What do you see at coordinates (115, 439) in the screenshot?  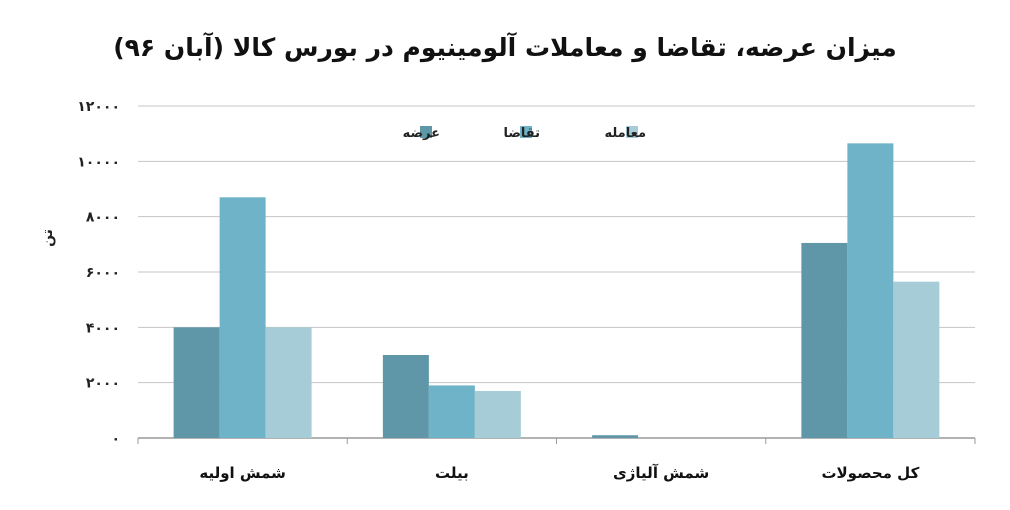 I see `y-tick-label: ۰` at bounding box center [115, 439].